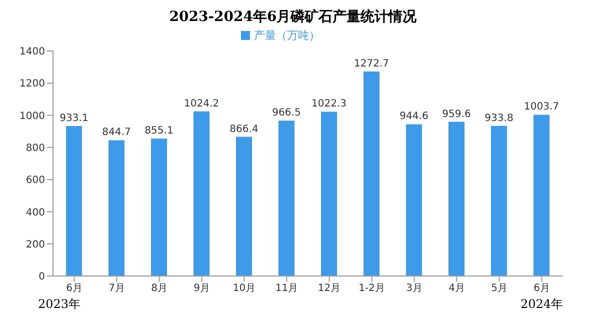  Describe the element at coordinates (456, 288) in the screenshot. I see `x-tick-label: 4月` at that location.